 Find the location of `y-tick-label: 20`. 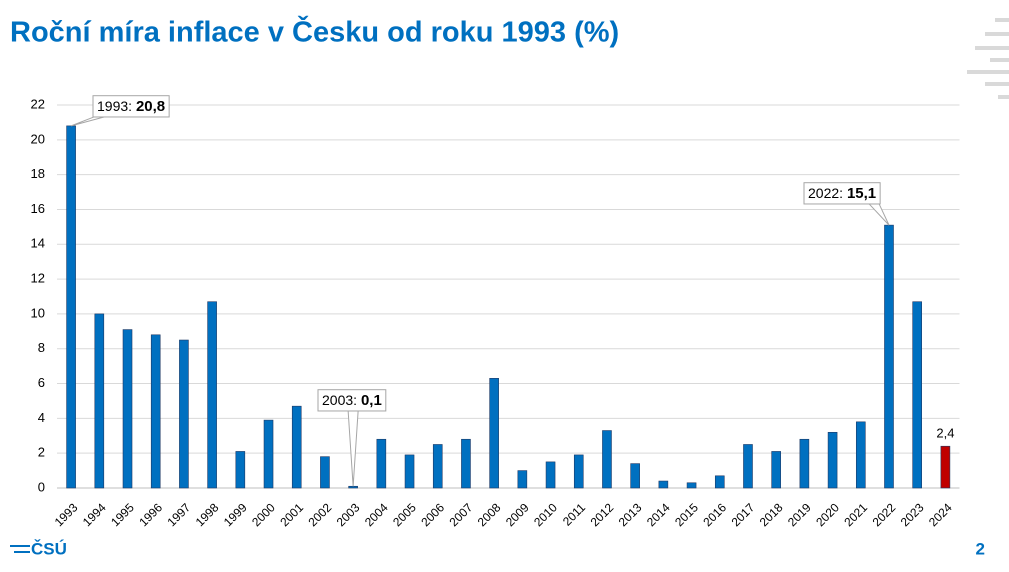

y-tick-label: 20 is located at coordinates (38, 138).